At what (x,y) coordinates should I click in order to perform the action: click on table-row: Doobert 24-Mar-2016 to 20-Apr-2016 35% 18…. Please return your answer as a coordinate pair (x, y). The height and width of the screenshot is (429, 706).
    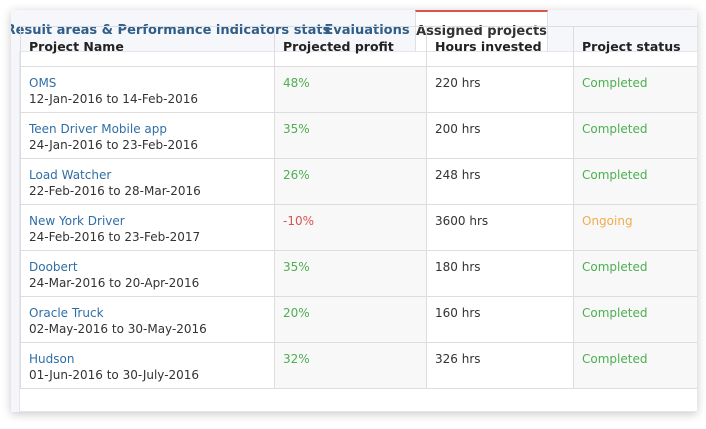
    Looking at the image, I should click on (358, 273).